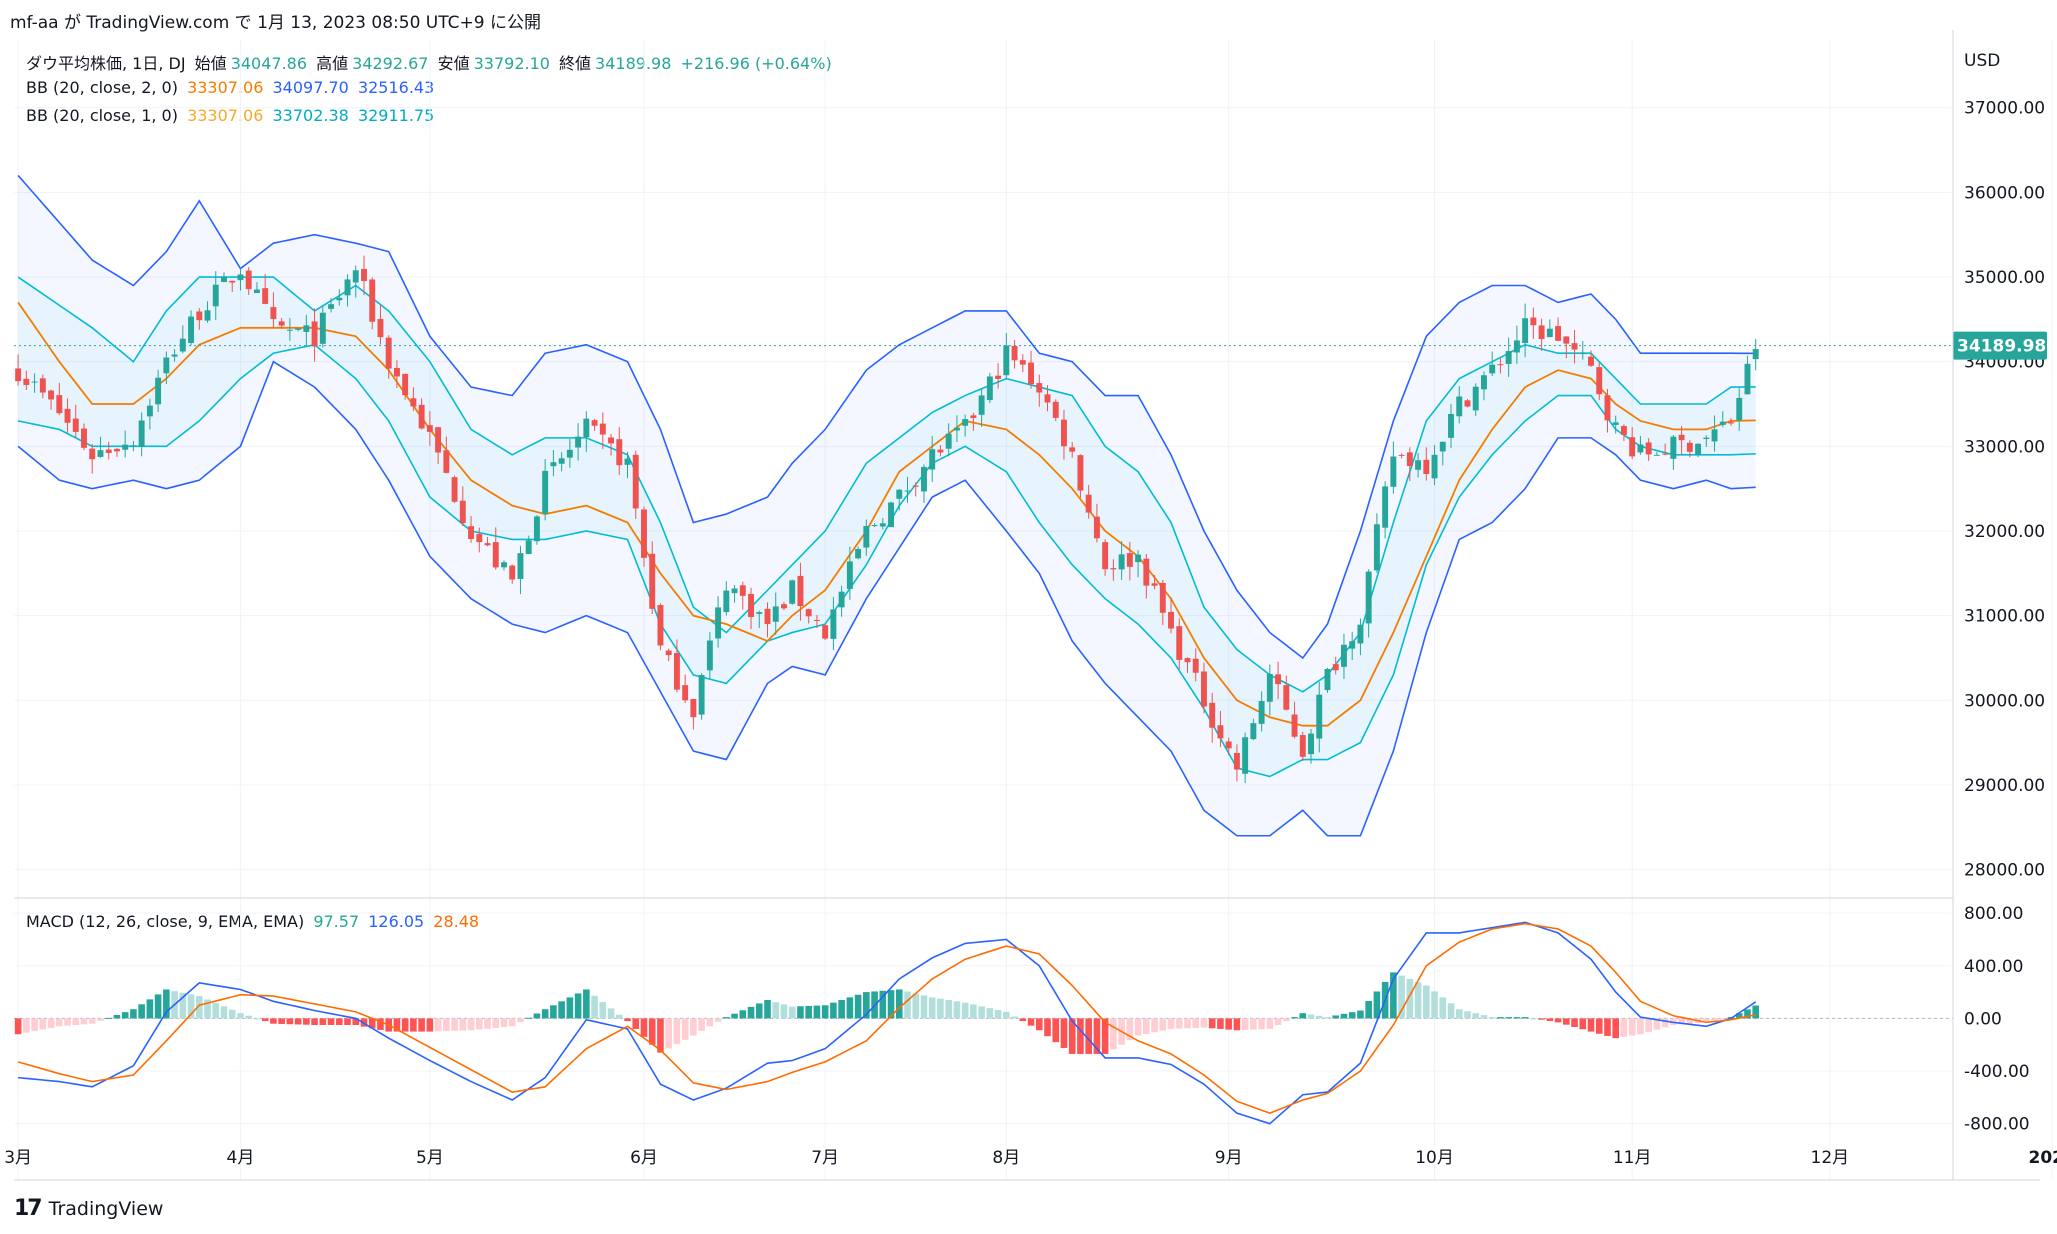 The height and width of the screenshot is (1234, 2057). I want to click on price-tick-label: 33000.00, so click(2004, 447).